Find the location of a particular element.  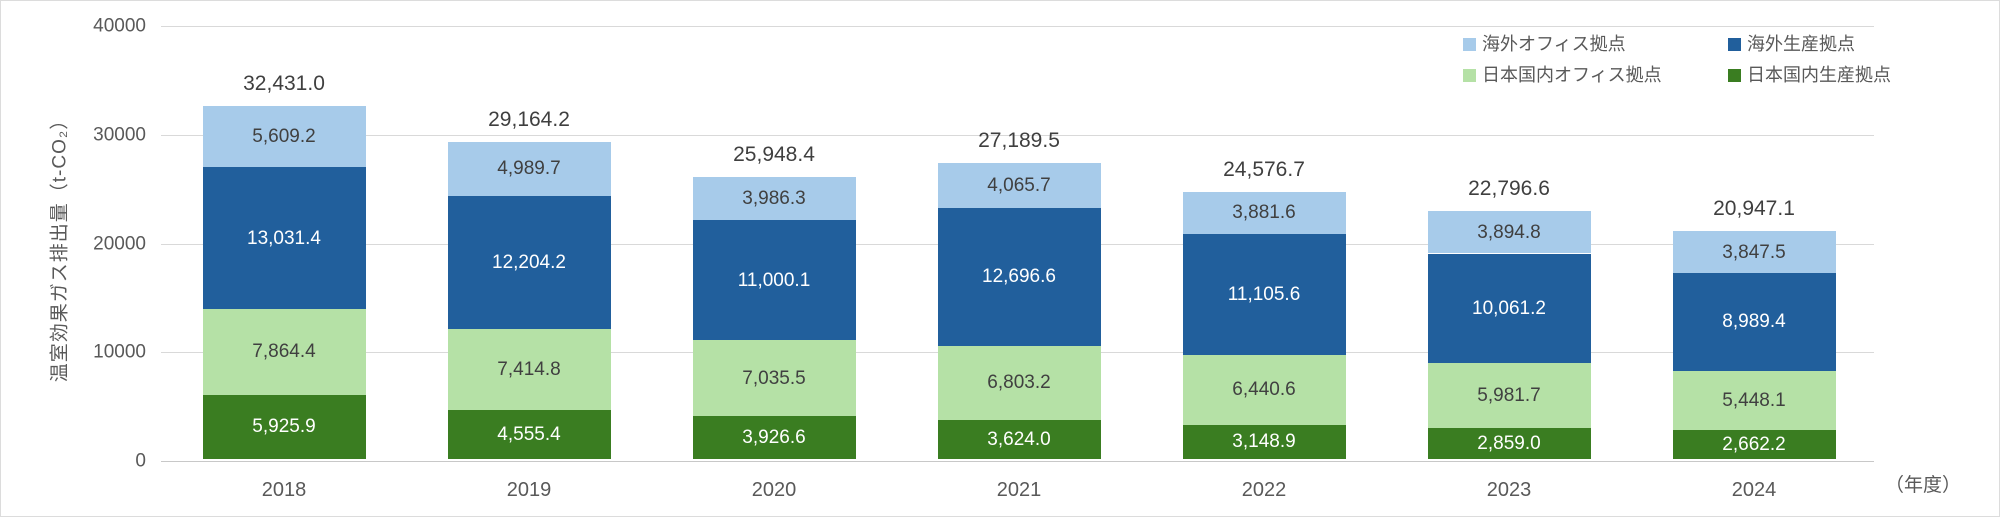

segment-value-label: 13,031.4 is located at coordinates (284, 238).